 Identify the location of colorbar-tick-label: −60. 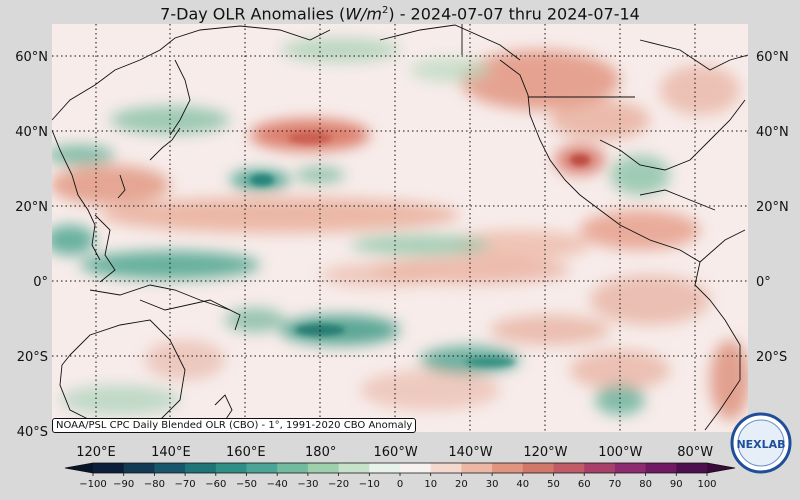
(215, 484).